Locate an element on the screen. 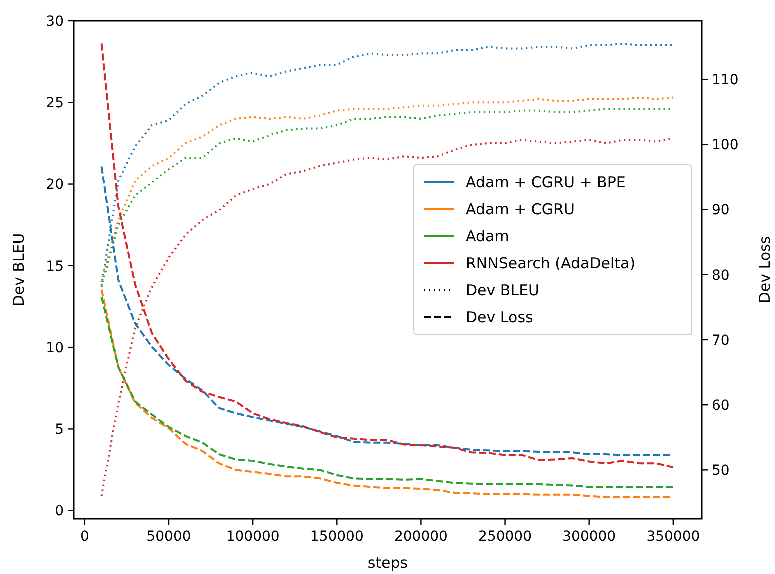  y2-tick-label: 100 is located at coordinates (725, 146).